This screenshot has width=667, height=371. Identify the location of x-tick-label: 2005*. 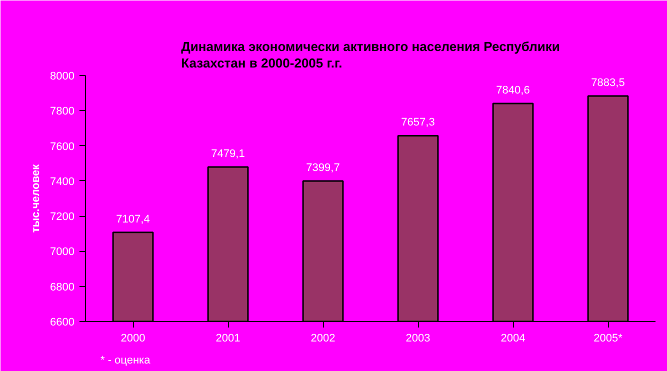
(609, 338).